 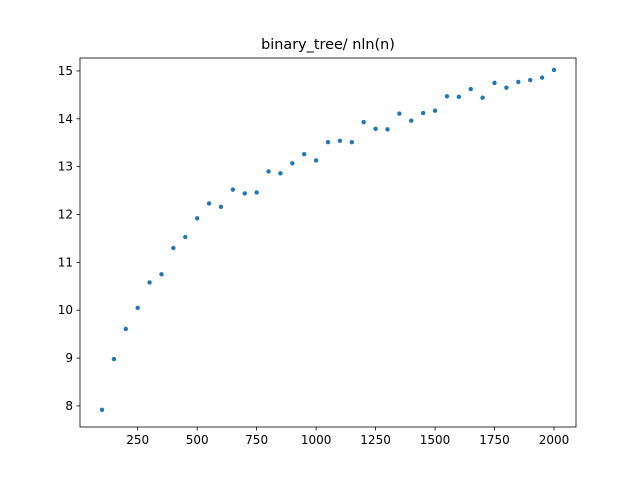 What do you see at coordinates (197, 440) in the screenshot?
I see `x-tick-label: 500` at bounding box center [197, 440].